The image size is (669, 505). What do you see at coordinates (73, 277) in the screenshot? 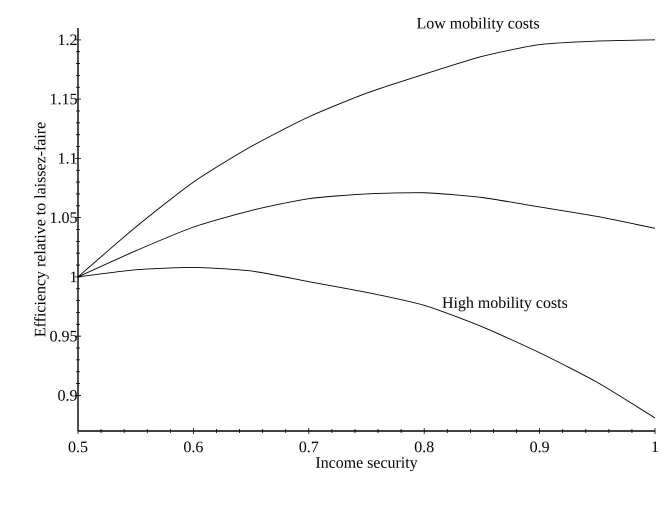
I see `y-tick-label: 1` at bounding box center [73, 277].